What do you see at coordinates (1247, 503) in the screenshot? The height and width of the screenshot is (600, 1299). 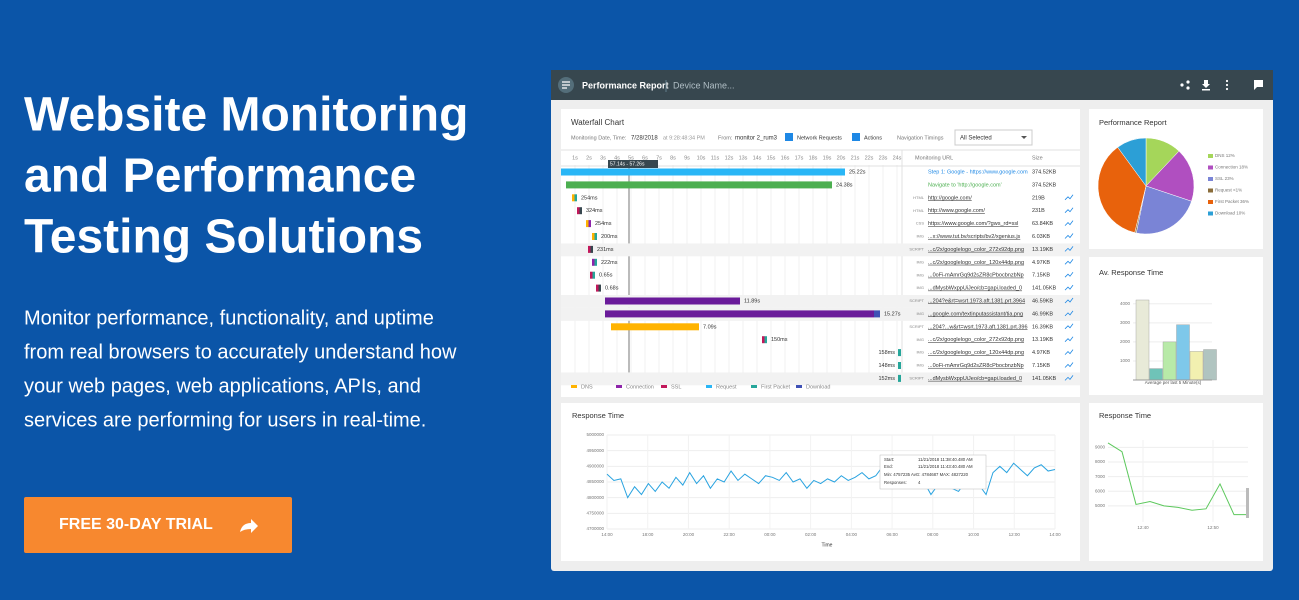 I see `scrollbar` at bounding box center [1247, 503].